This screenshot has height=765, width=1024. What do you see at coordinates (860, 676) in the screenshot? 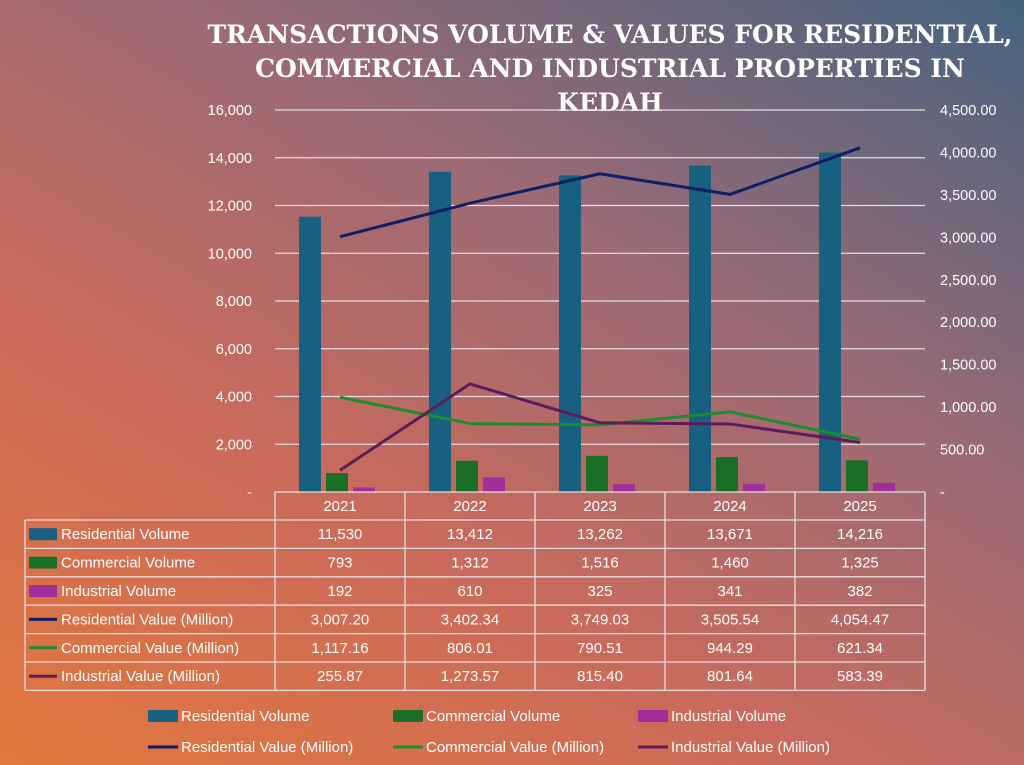
I see `data-label: 583.39` at bounding box center [860, 676].